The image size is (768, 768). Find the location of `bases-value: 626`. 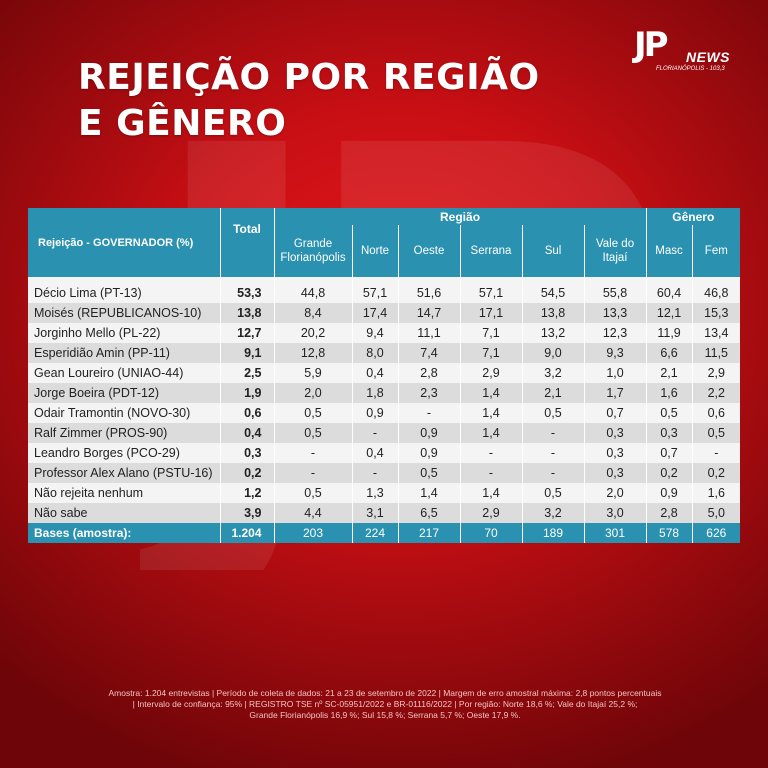

bases-value: 626 is located at coordinates (716, 533).